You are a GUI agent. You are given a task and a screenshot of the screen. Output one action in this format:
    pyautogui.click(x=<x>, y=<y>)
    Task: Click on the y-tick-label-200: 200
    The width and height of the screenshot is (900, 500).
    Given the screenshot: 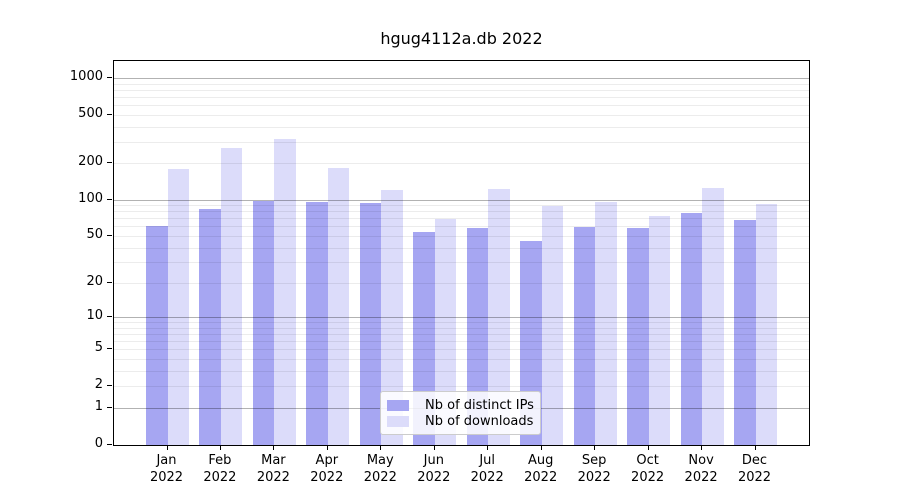 What is the action you would take?
    pyautogui.click(x=90, y=162)
    